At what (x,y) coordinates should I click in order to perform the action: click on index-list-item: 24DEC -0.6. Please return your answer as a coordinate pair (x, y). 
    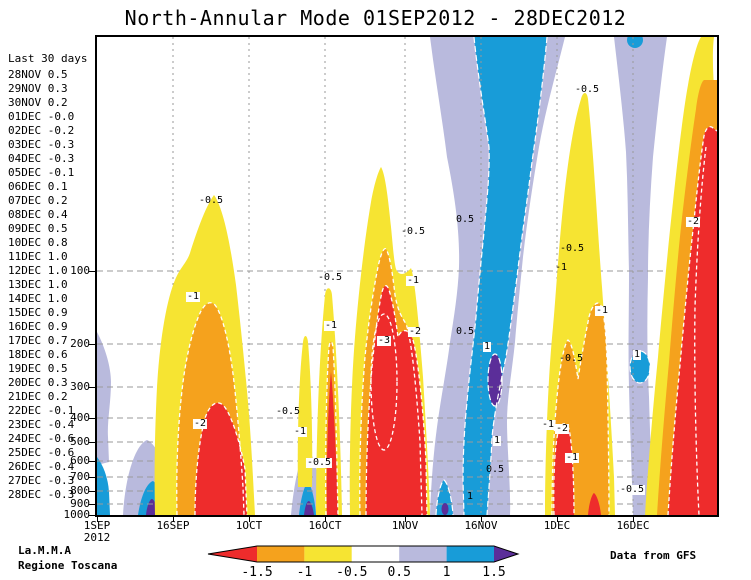
    Looking at the image, I should click on (41, 438).